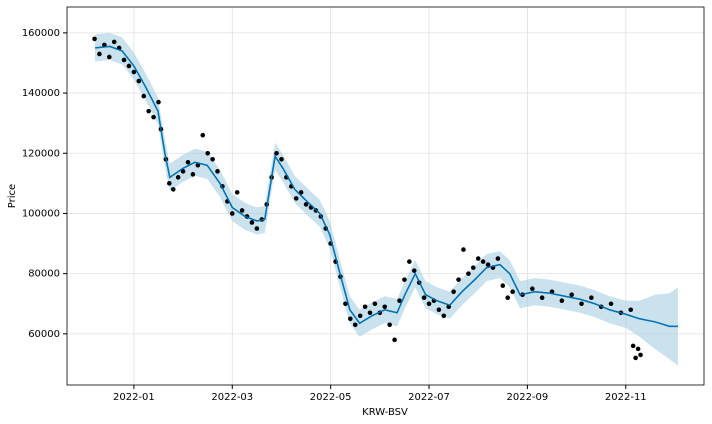 The image size is (712, 424). Describe the element at coordinates (232, 397) in the screenshot. I see `x-tick-label: 2022-03` at that location.